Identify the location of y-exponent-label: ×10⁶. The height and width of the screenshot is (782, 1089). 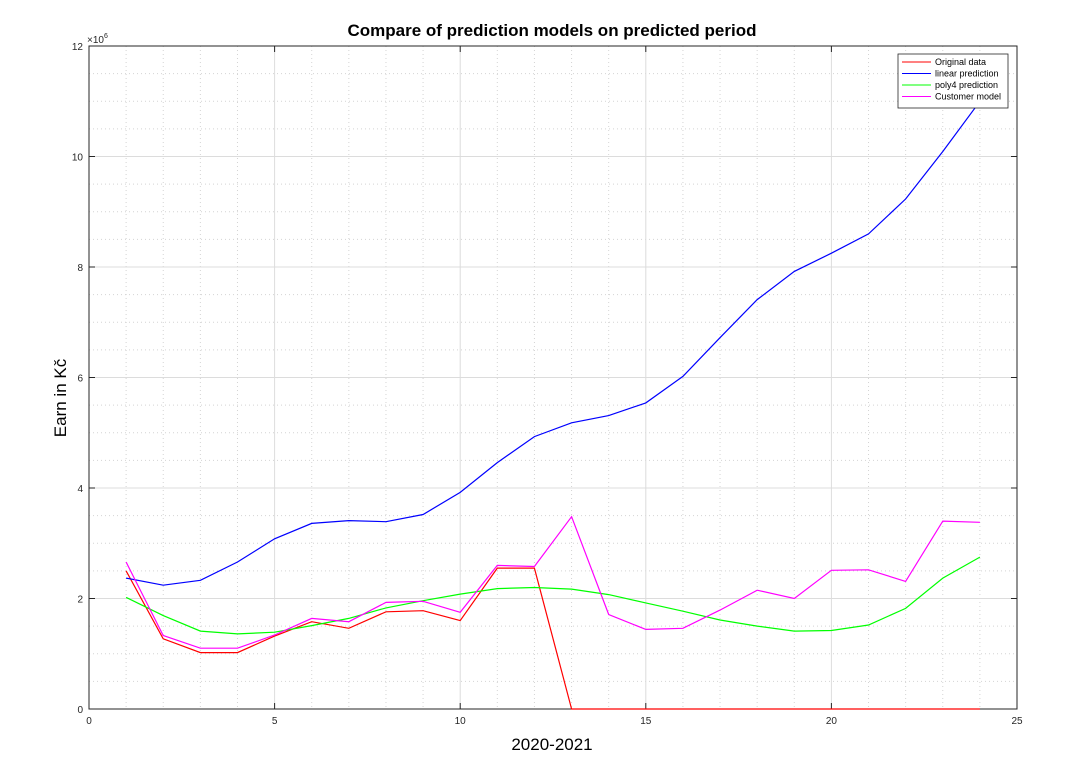
(97, 39).